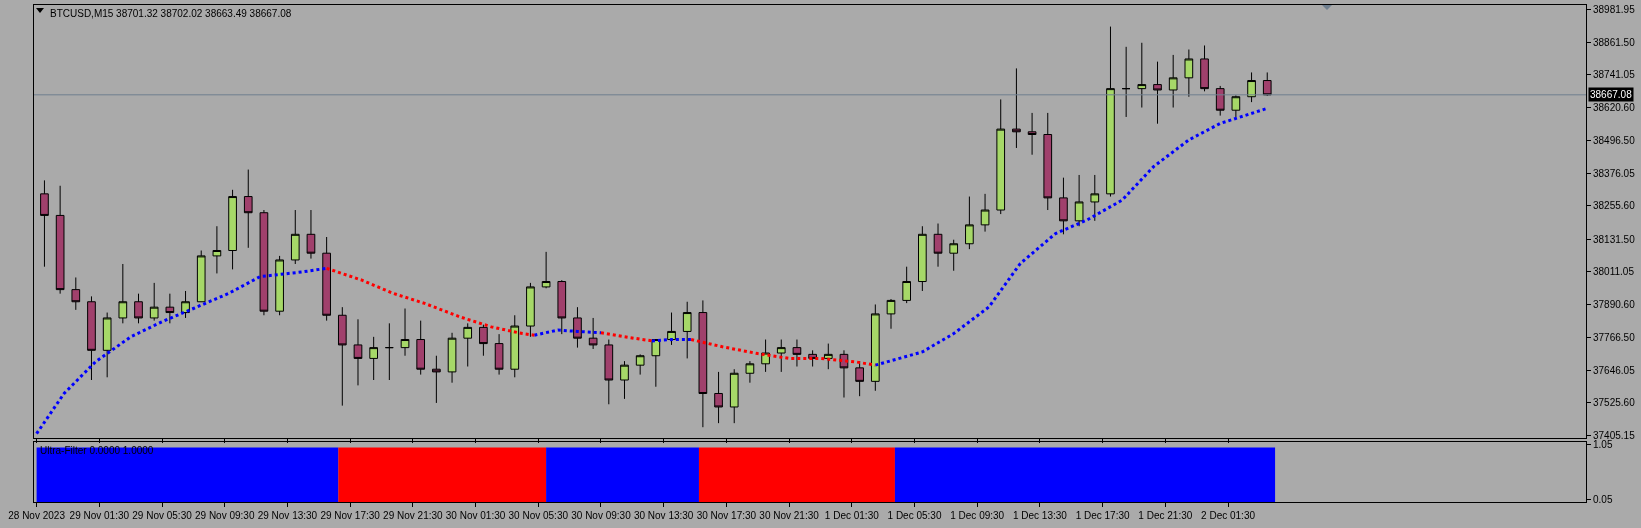 Image resolution: width=1641 pixels, height=528 pixels. Describe the element at coordinates (1614, 435) in the screenshot. I see `y-tick-label: 37405.15` at that location.